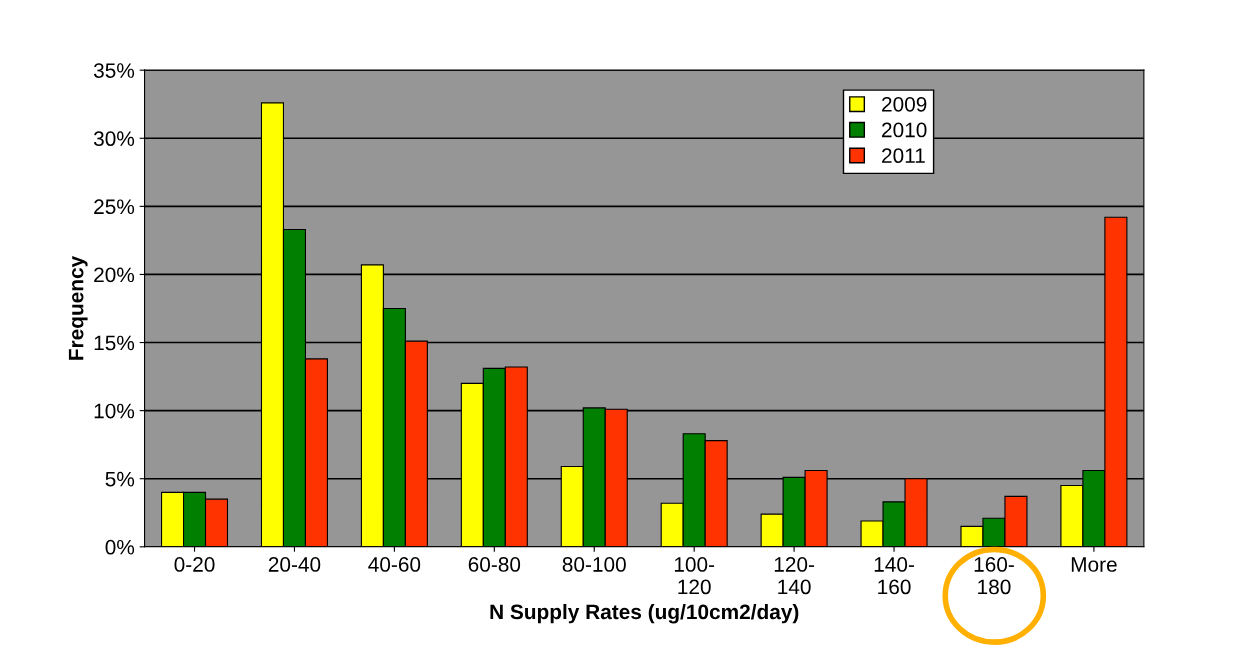 This screenshot has height=662, width=1257. Describe the element at coordinates (194, 564) in the screenshot. I see `x-tick-label: 0-20` at that location.